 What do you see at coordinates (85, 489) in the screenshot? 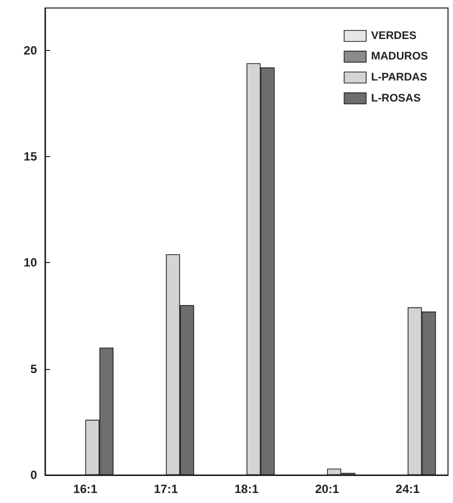
I see `x-tick-label: 16:1` at bounding box center [85, 489].